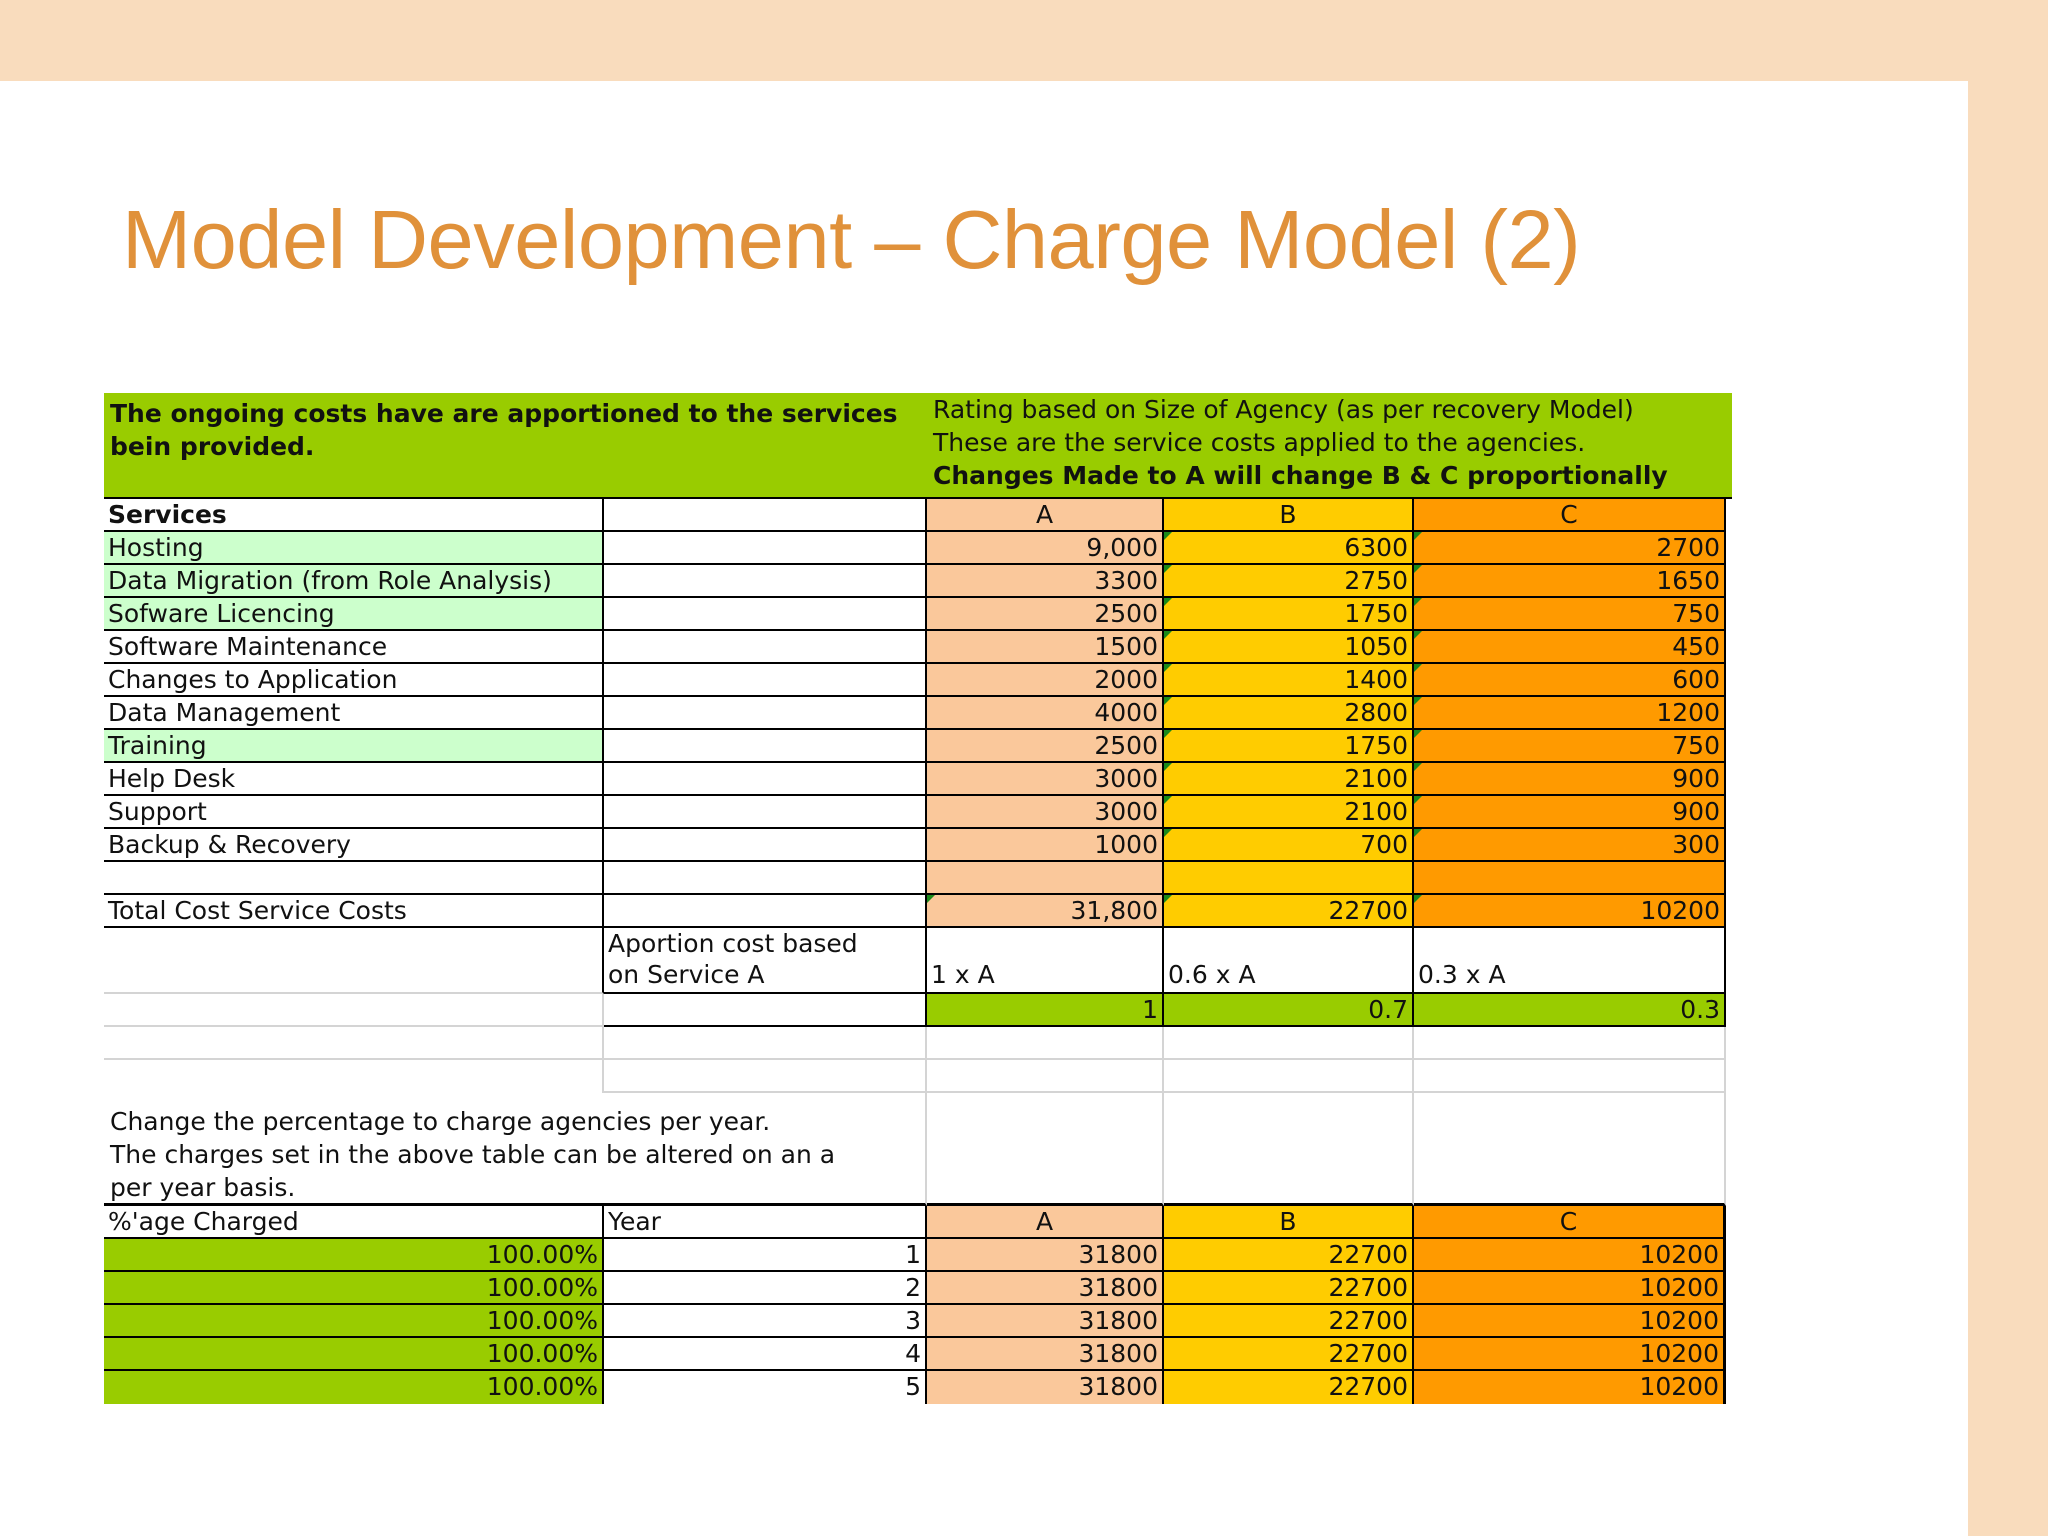  I want to click on cost-a: 1500, so click(1045, 647).